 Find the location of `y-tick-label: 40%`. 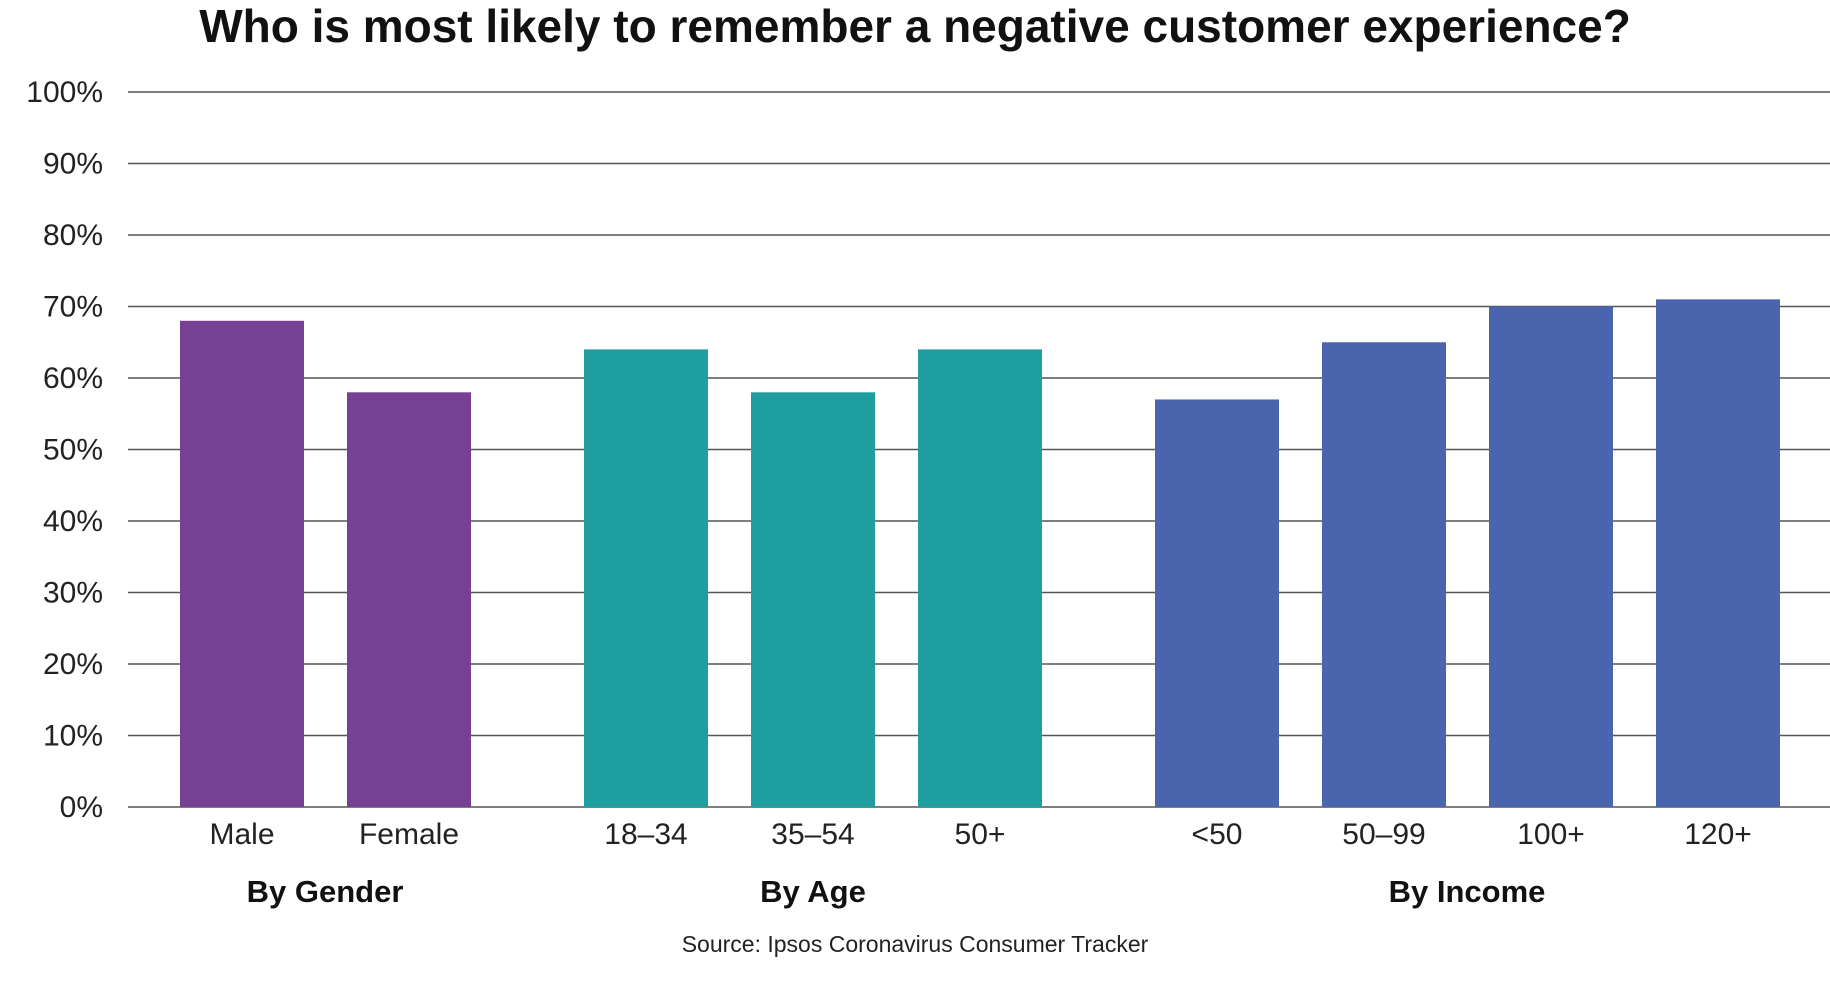

y-tick-label: 40% is located at coordinates (73, 521).